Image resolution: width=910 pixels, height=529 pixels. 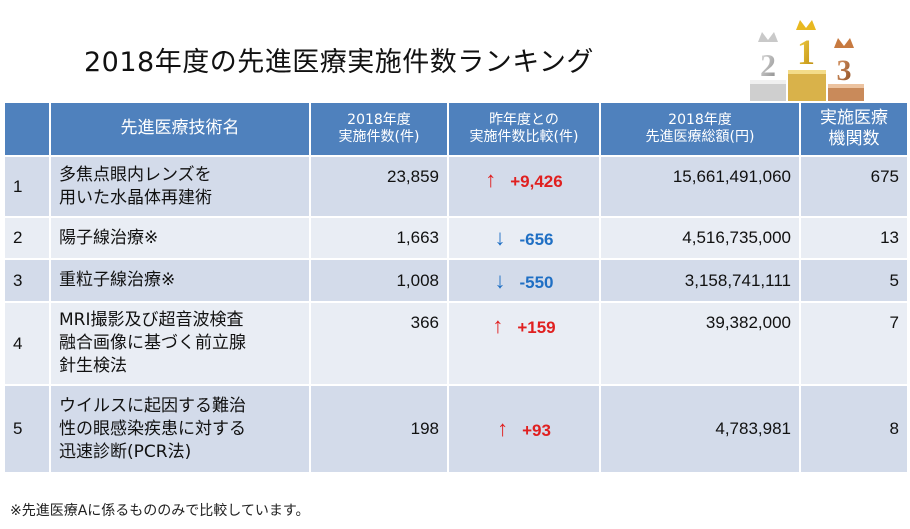 I want to click on page-title: 2018年度の先進医療実施件数ランキング, so click(x=339, y=62).